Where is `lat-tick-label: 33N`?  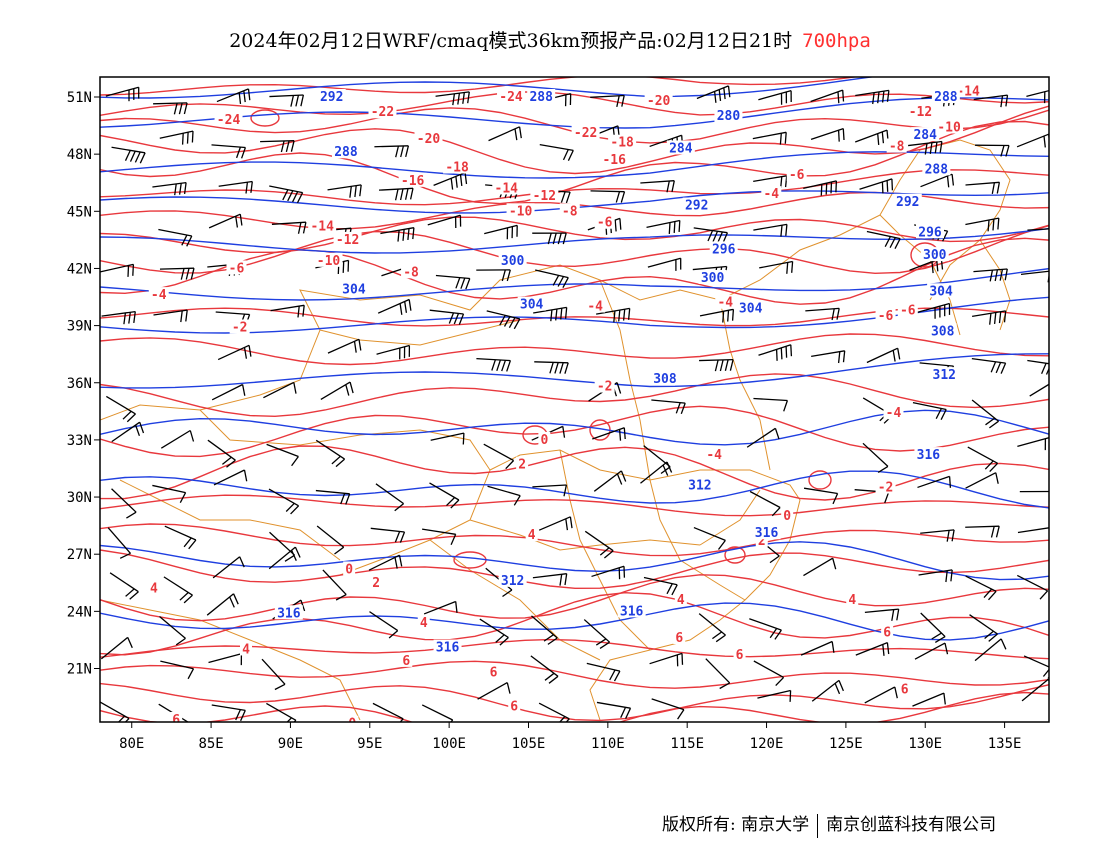 lat-tick-label: 33N is located at coordinates (79, 441).